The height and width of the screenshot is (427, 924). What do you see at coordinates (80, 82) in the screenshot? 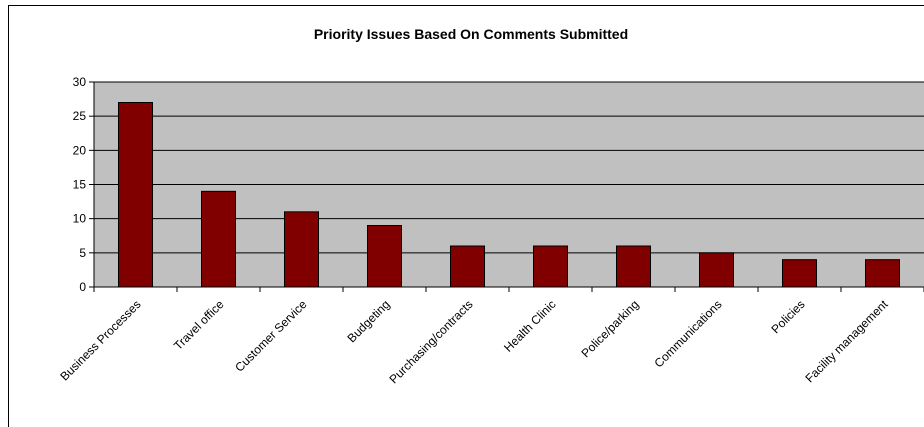
I see `y-tick-label: 30` at bounding box center [80, 82].